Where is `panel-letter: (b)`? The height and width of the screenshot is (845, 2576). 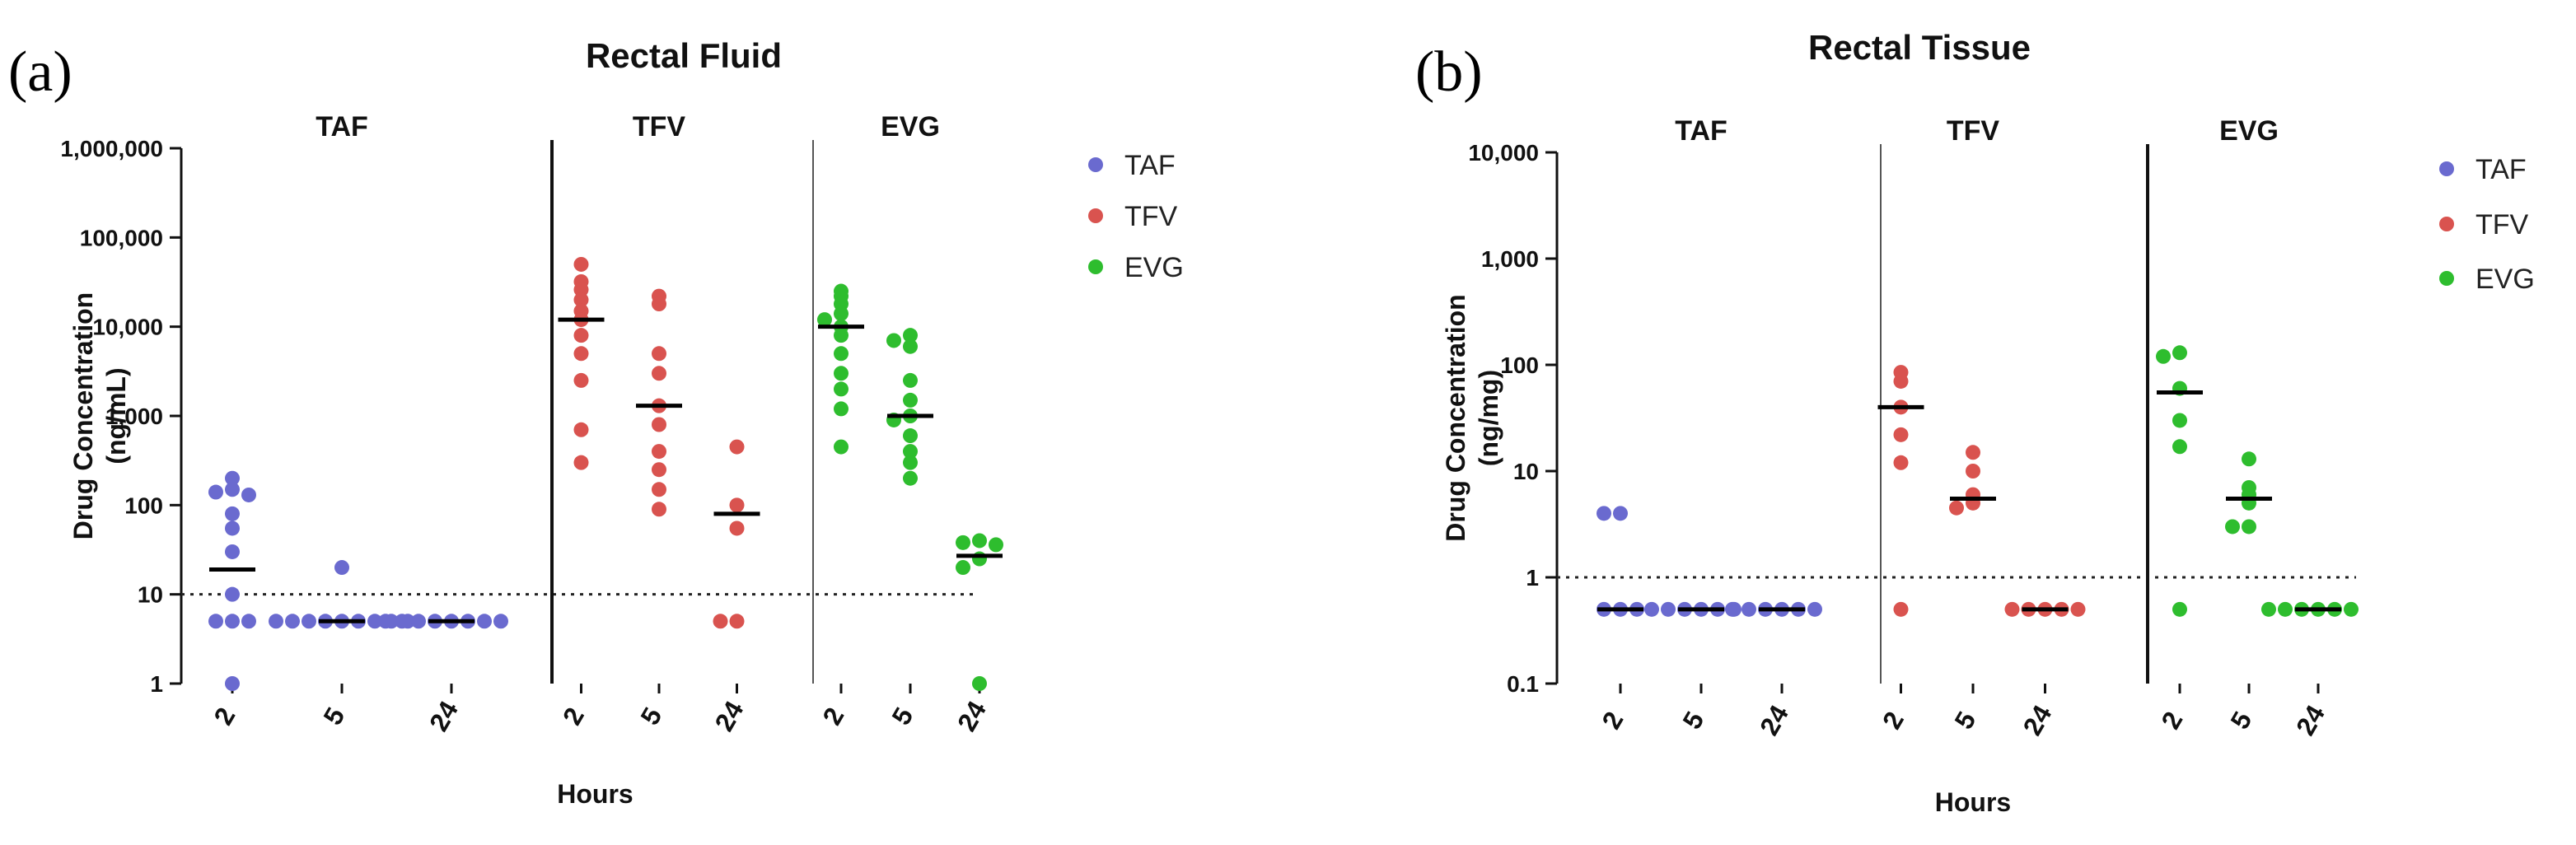
panel-letter: (b) is located at coordinates (1449, 72).